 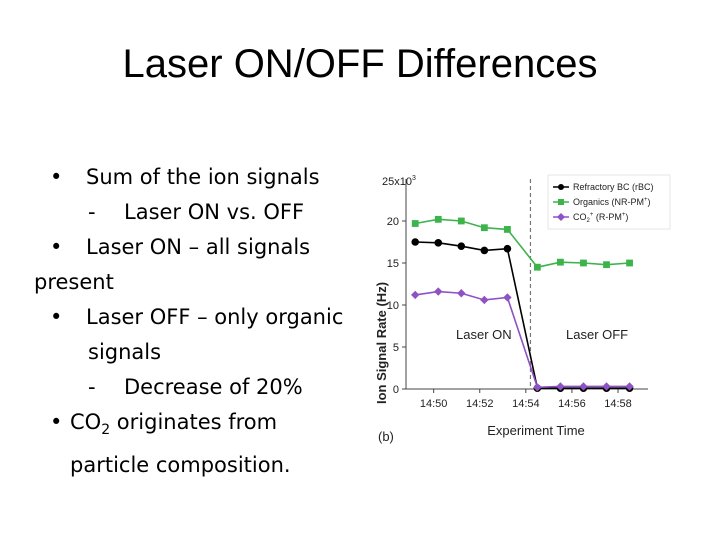 I want to click on y-exponent-label: 25x103, so click(x=399, y=181).